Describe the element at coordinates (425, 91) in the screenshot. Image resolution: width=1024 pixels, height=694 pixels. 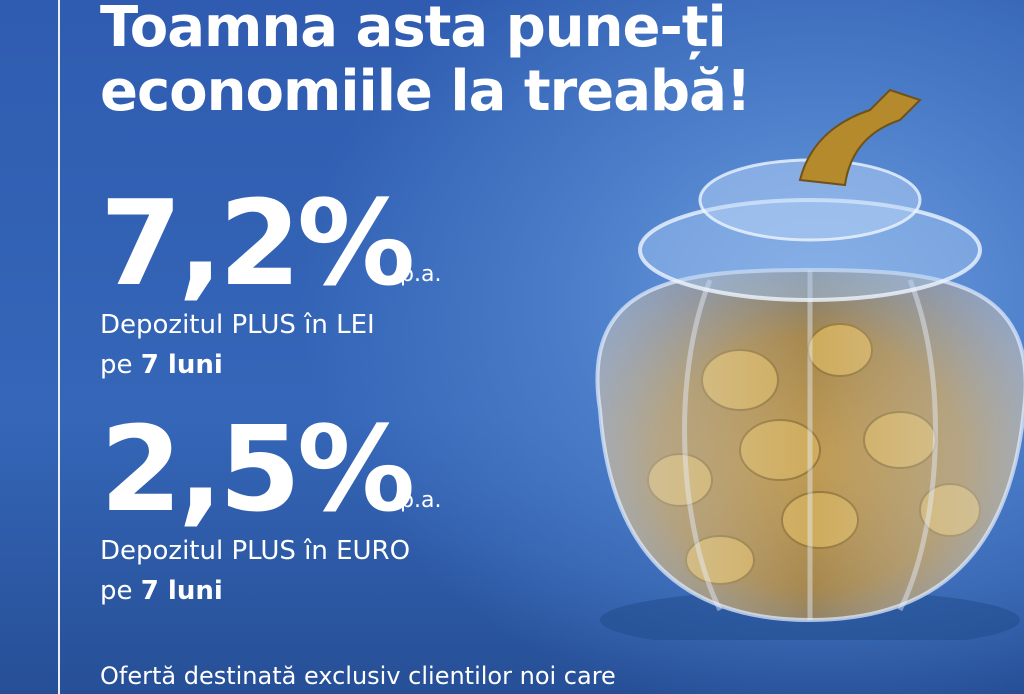
I see `headline-line2: economiile la treabă!` at that location.